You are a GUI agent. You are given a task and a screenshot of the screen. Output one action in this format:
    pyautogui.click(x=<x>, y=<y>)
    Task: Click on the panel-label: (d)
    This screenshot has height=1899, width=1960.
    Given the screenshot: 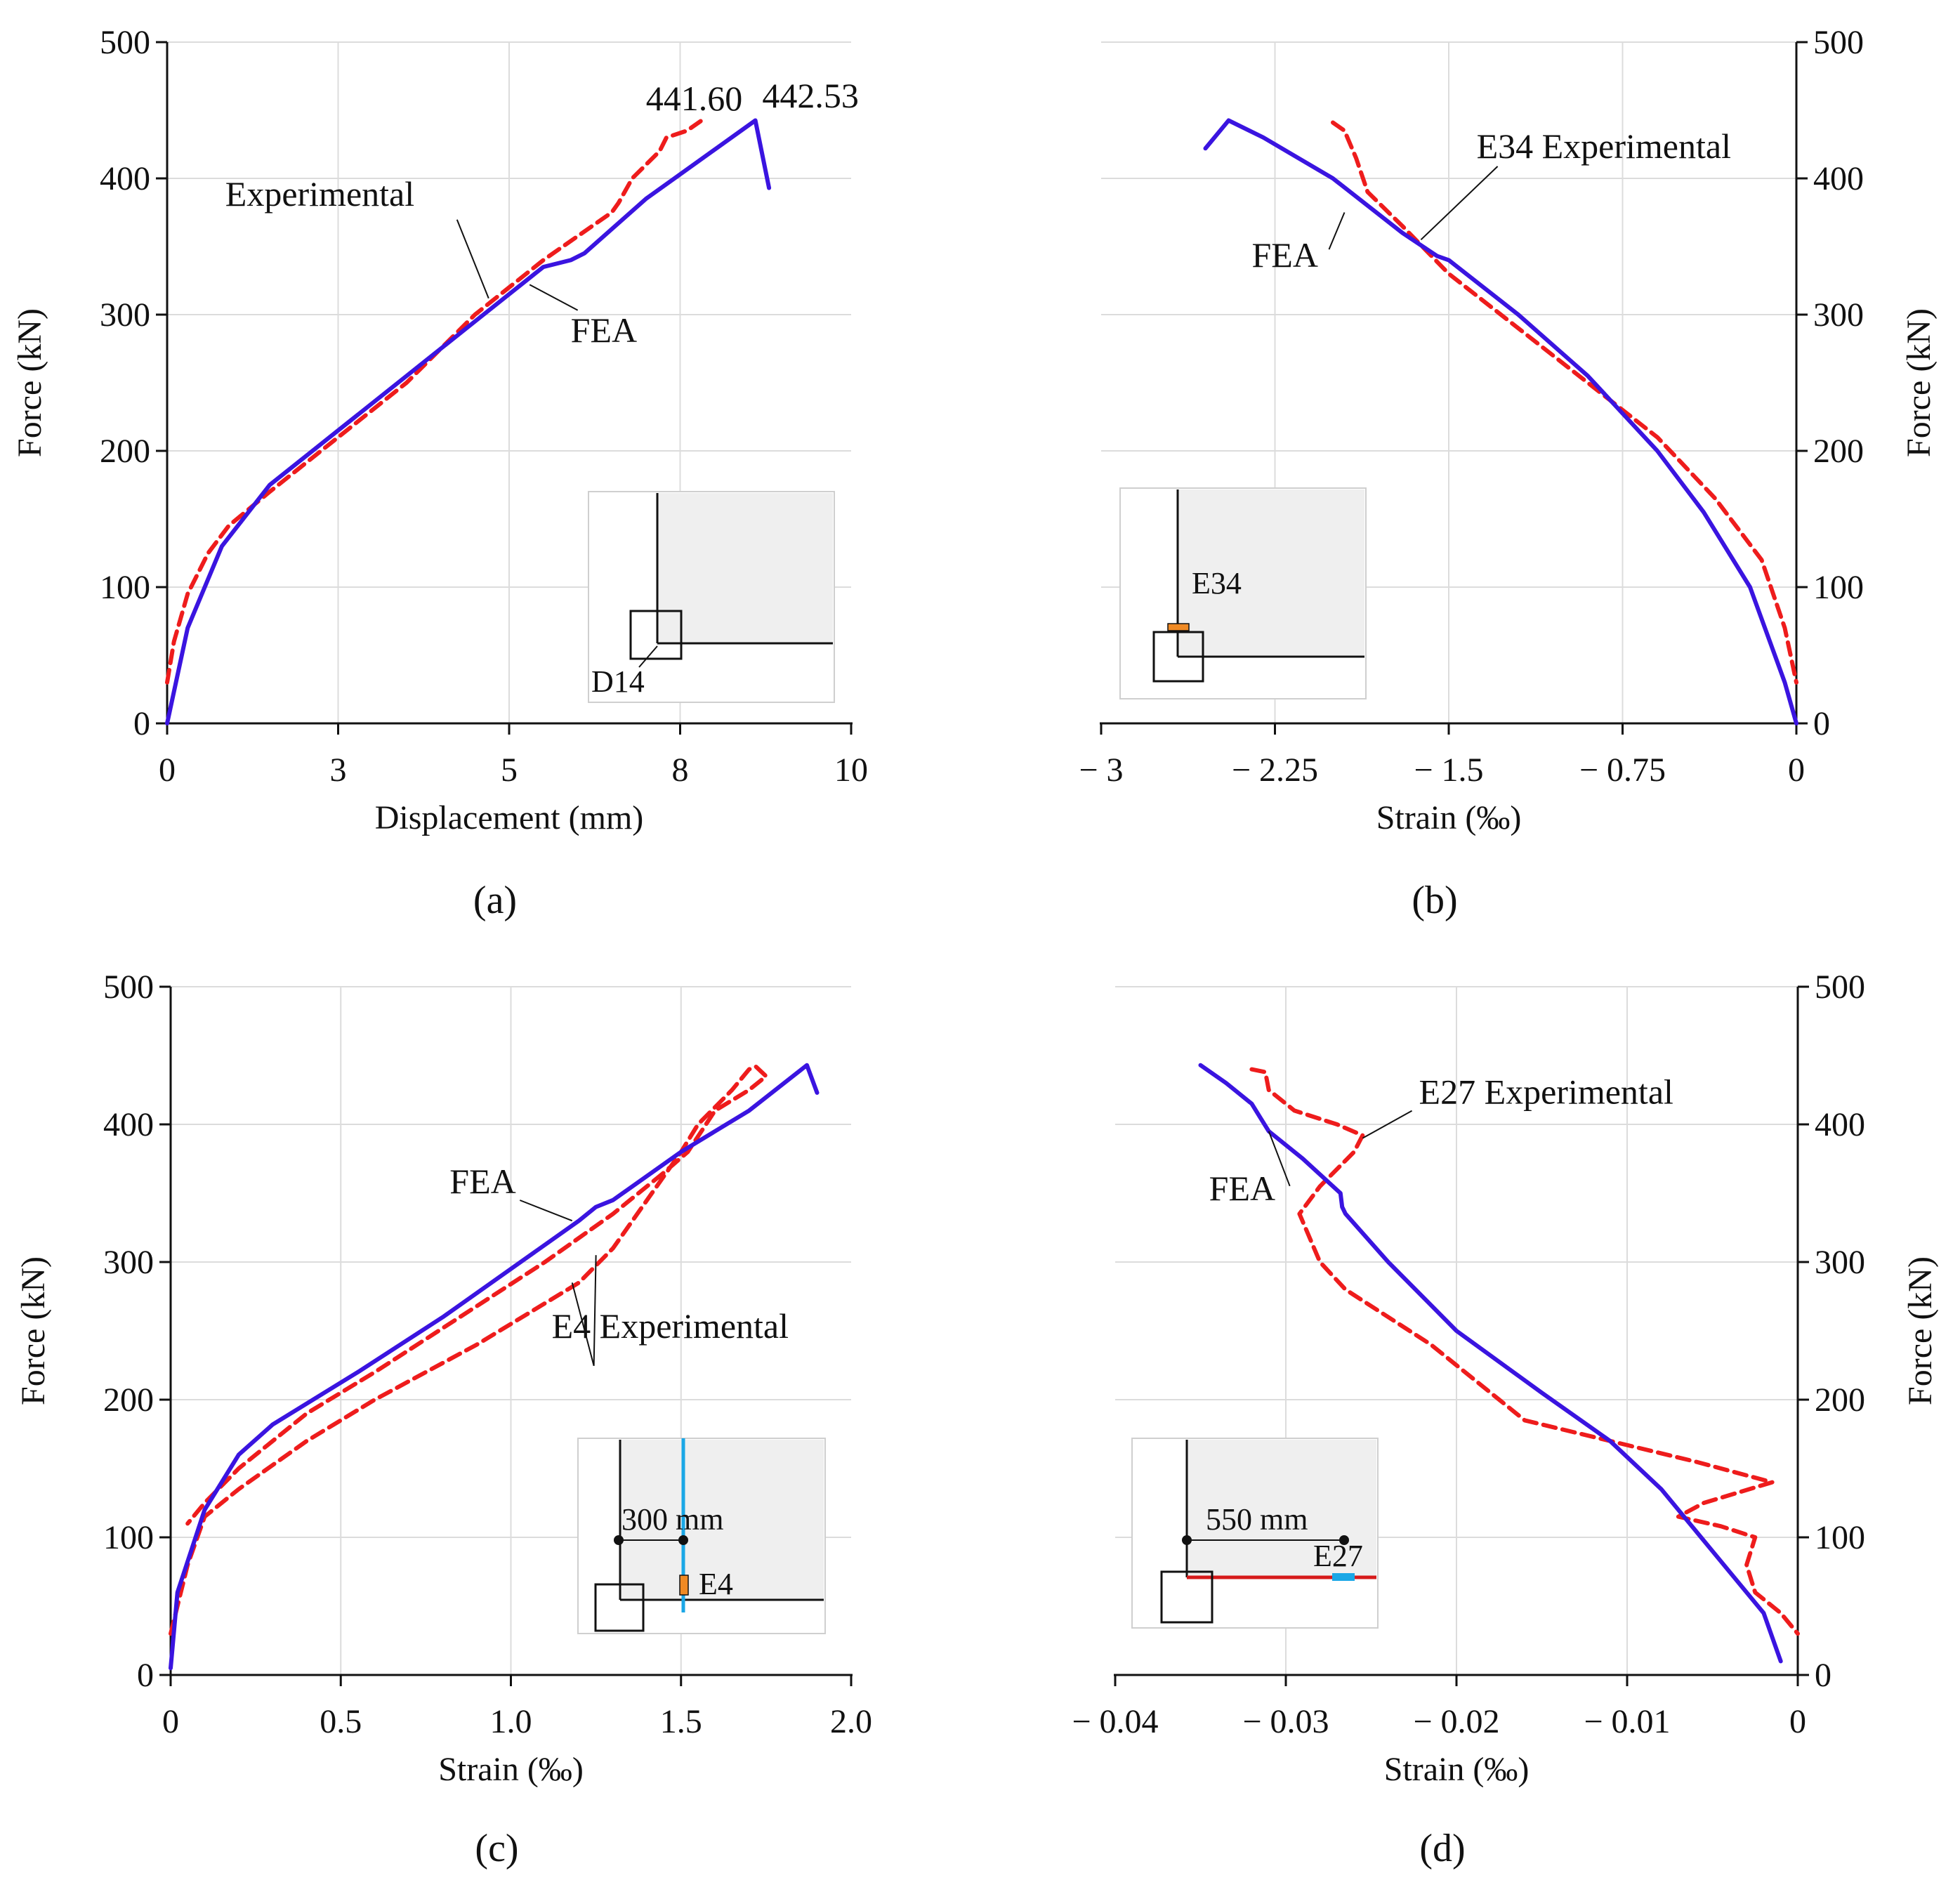 What is the action you would take?
    pyautogui.click(x=1442, y=1848)
    